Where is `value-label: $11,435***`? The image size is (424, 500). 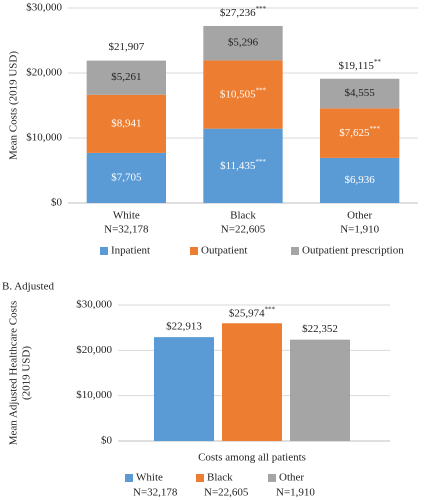 value-label: $11,435*** is located at coordinates (243, 164).